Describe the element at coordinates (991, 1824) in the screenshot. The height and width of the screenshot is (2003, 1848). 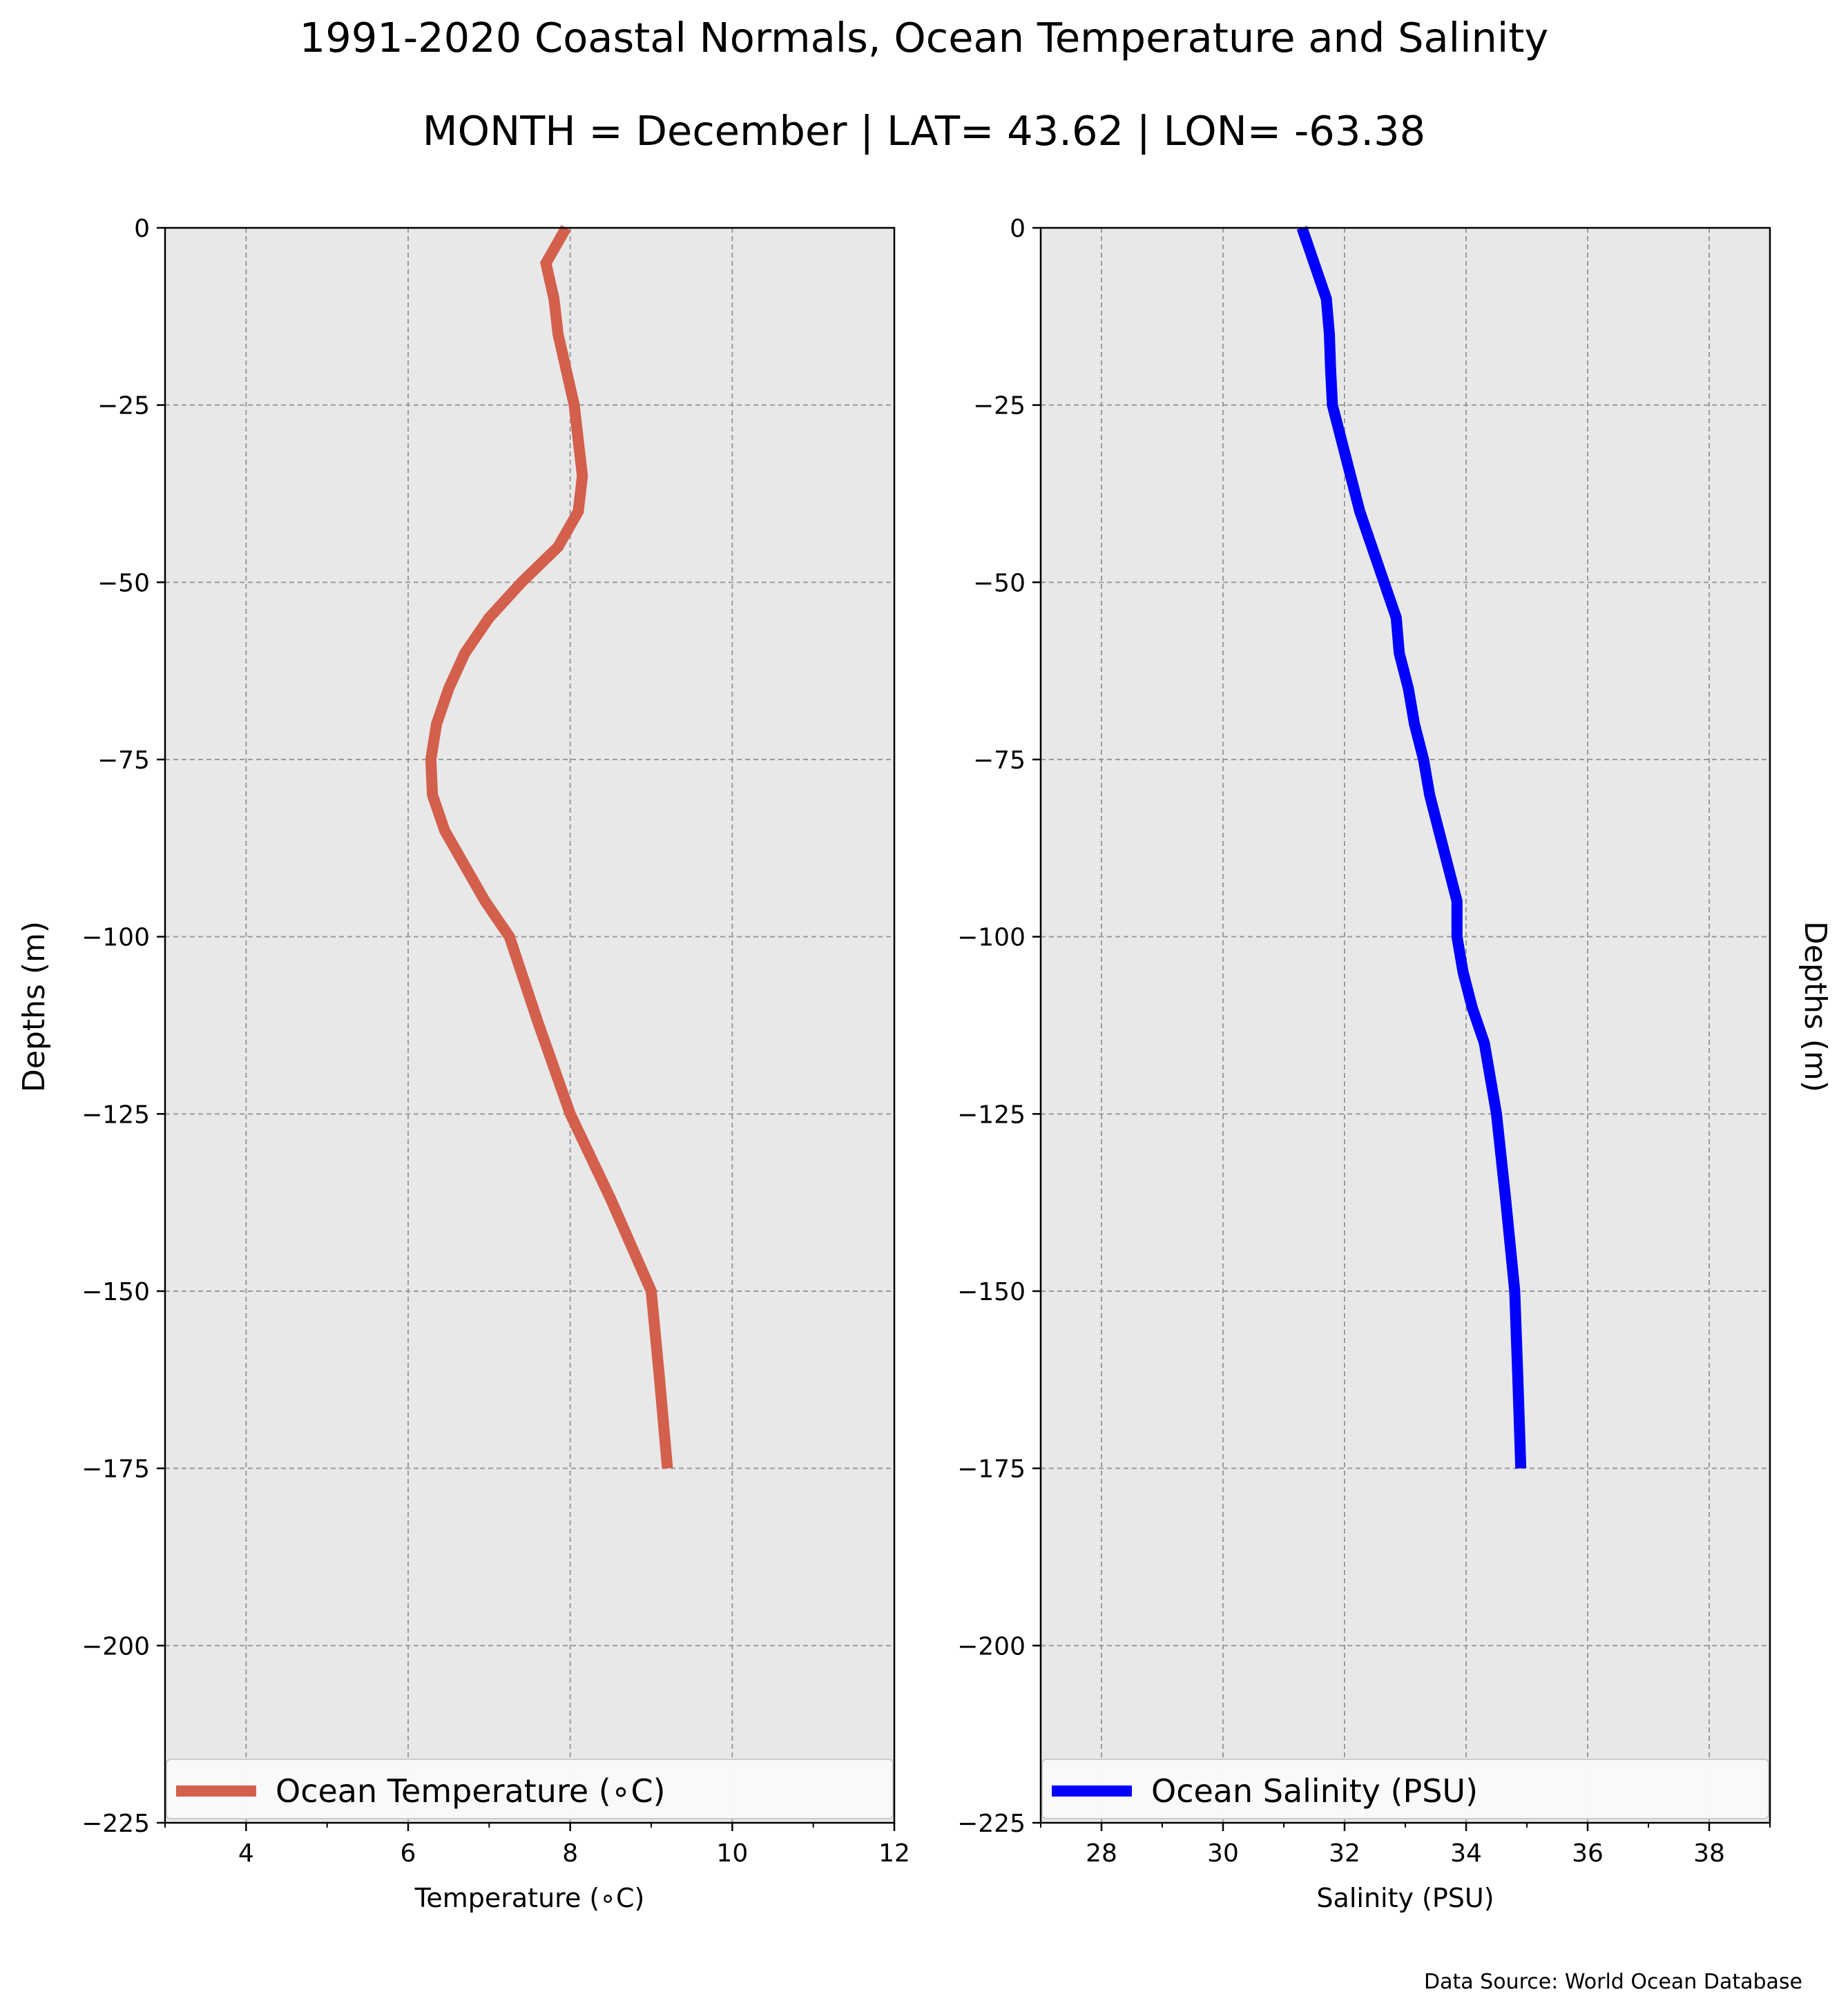
I see `sal-y-tick-label: −225` at that location.